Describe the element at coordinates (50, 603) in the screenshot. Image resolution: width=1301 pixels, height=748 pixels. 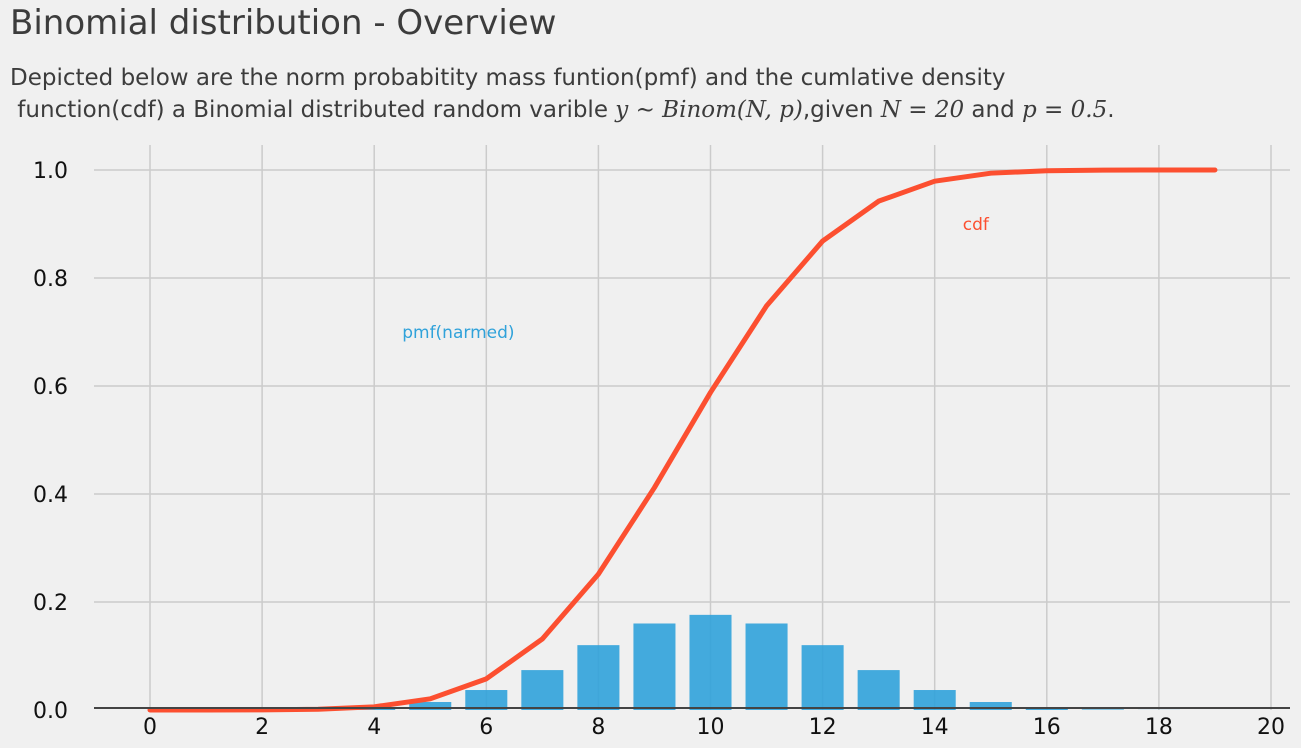
I see `y-tick-label: 0.2` at that location.